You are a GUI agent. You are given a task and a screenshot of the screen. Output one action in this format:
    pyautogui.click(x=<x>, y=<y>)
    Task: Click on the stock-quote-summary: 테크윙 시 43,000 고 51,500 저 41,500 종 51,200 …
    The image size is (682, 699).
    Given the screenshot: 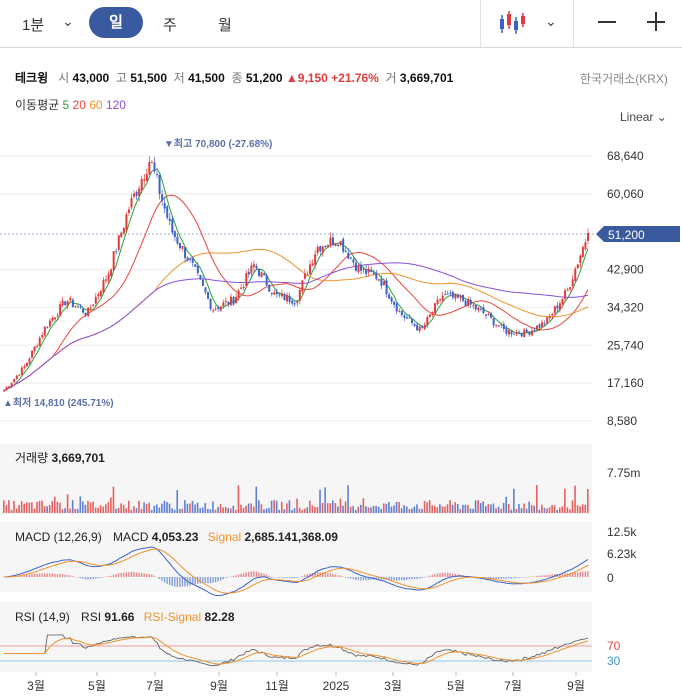 What is the action you would take?
    pyautogui.click(x=234, y=77)
    